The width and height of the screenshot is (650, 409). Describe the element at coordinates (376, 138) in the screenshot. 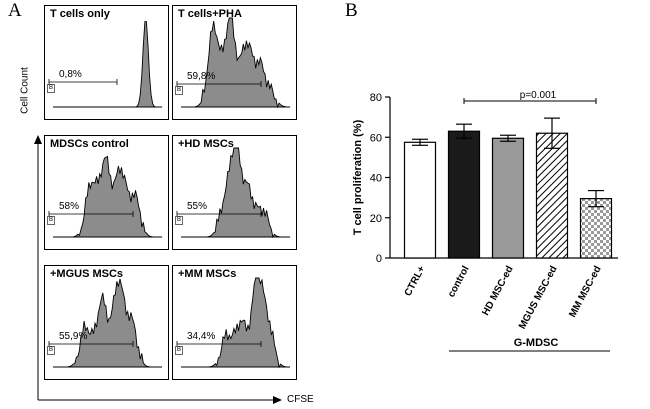

I see `y-tick-label: 60` at that location.